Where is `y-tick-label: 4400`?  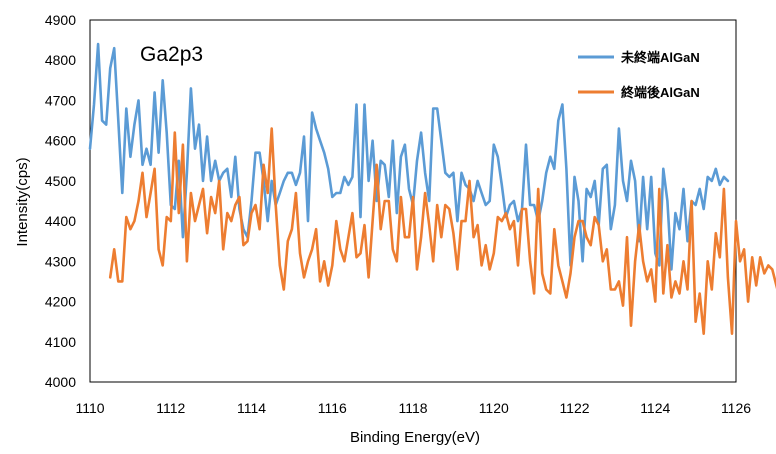
y-tick-label: 4400 is located at coordinates (60, 221).